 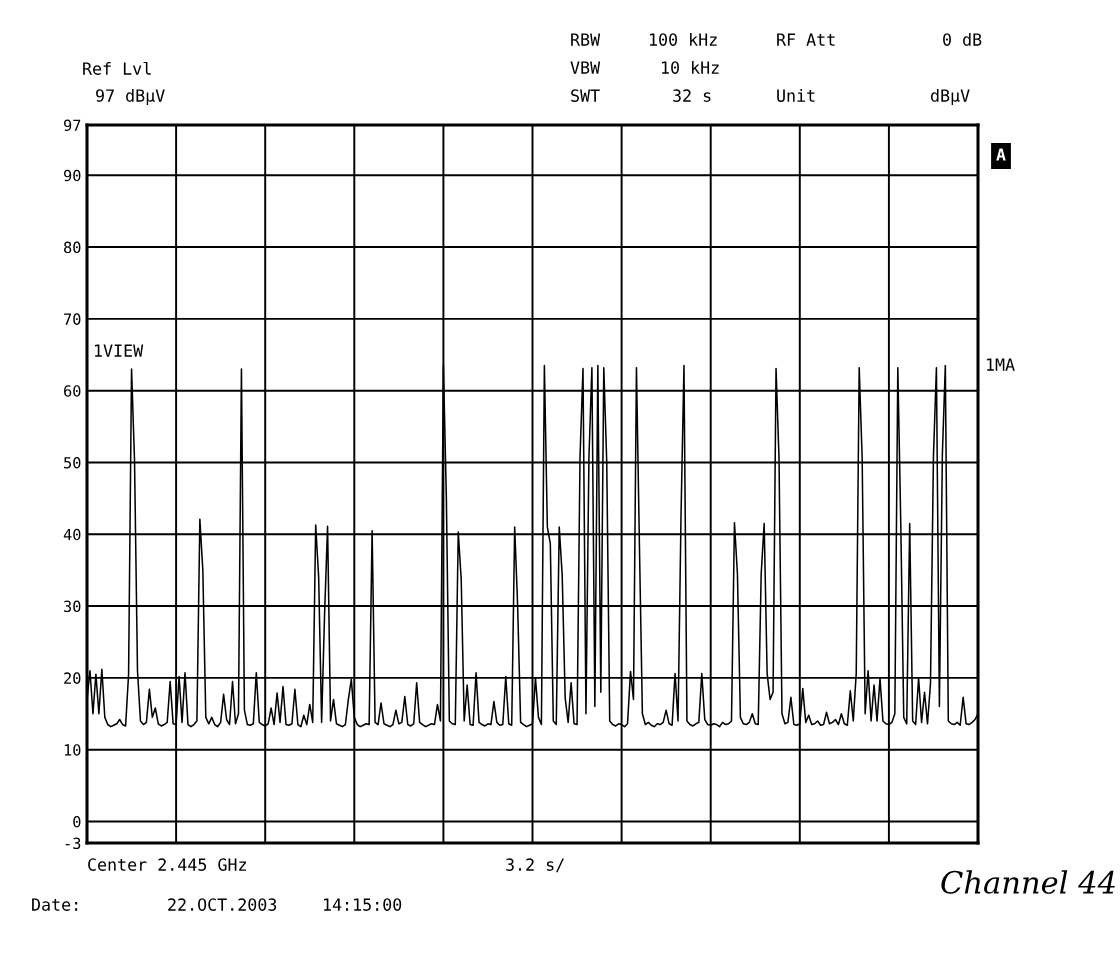 What do you see at coordinates (72, 462) in the screenshot?
I see `y-tick-label: 50` at bounding box center [72, 462].